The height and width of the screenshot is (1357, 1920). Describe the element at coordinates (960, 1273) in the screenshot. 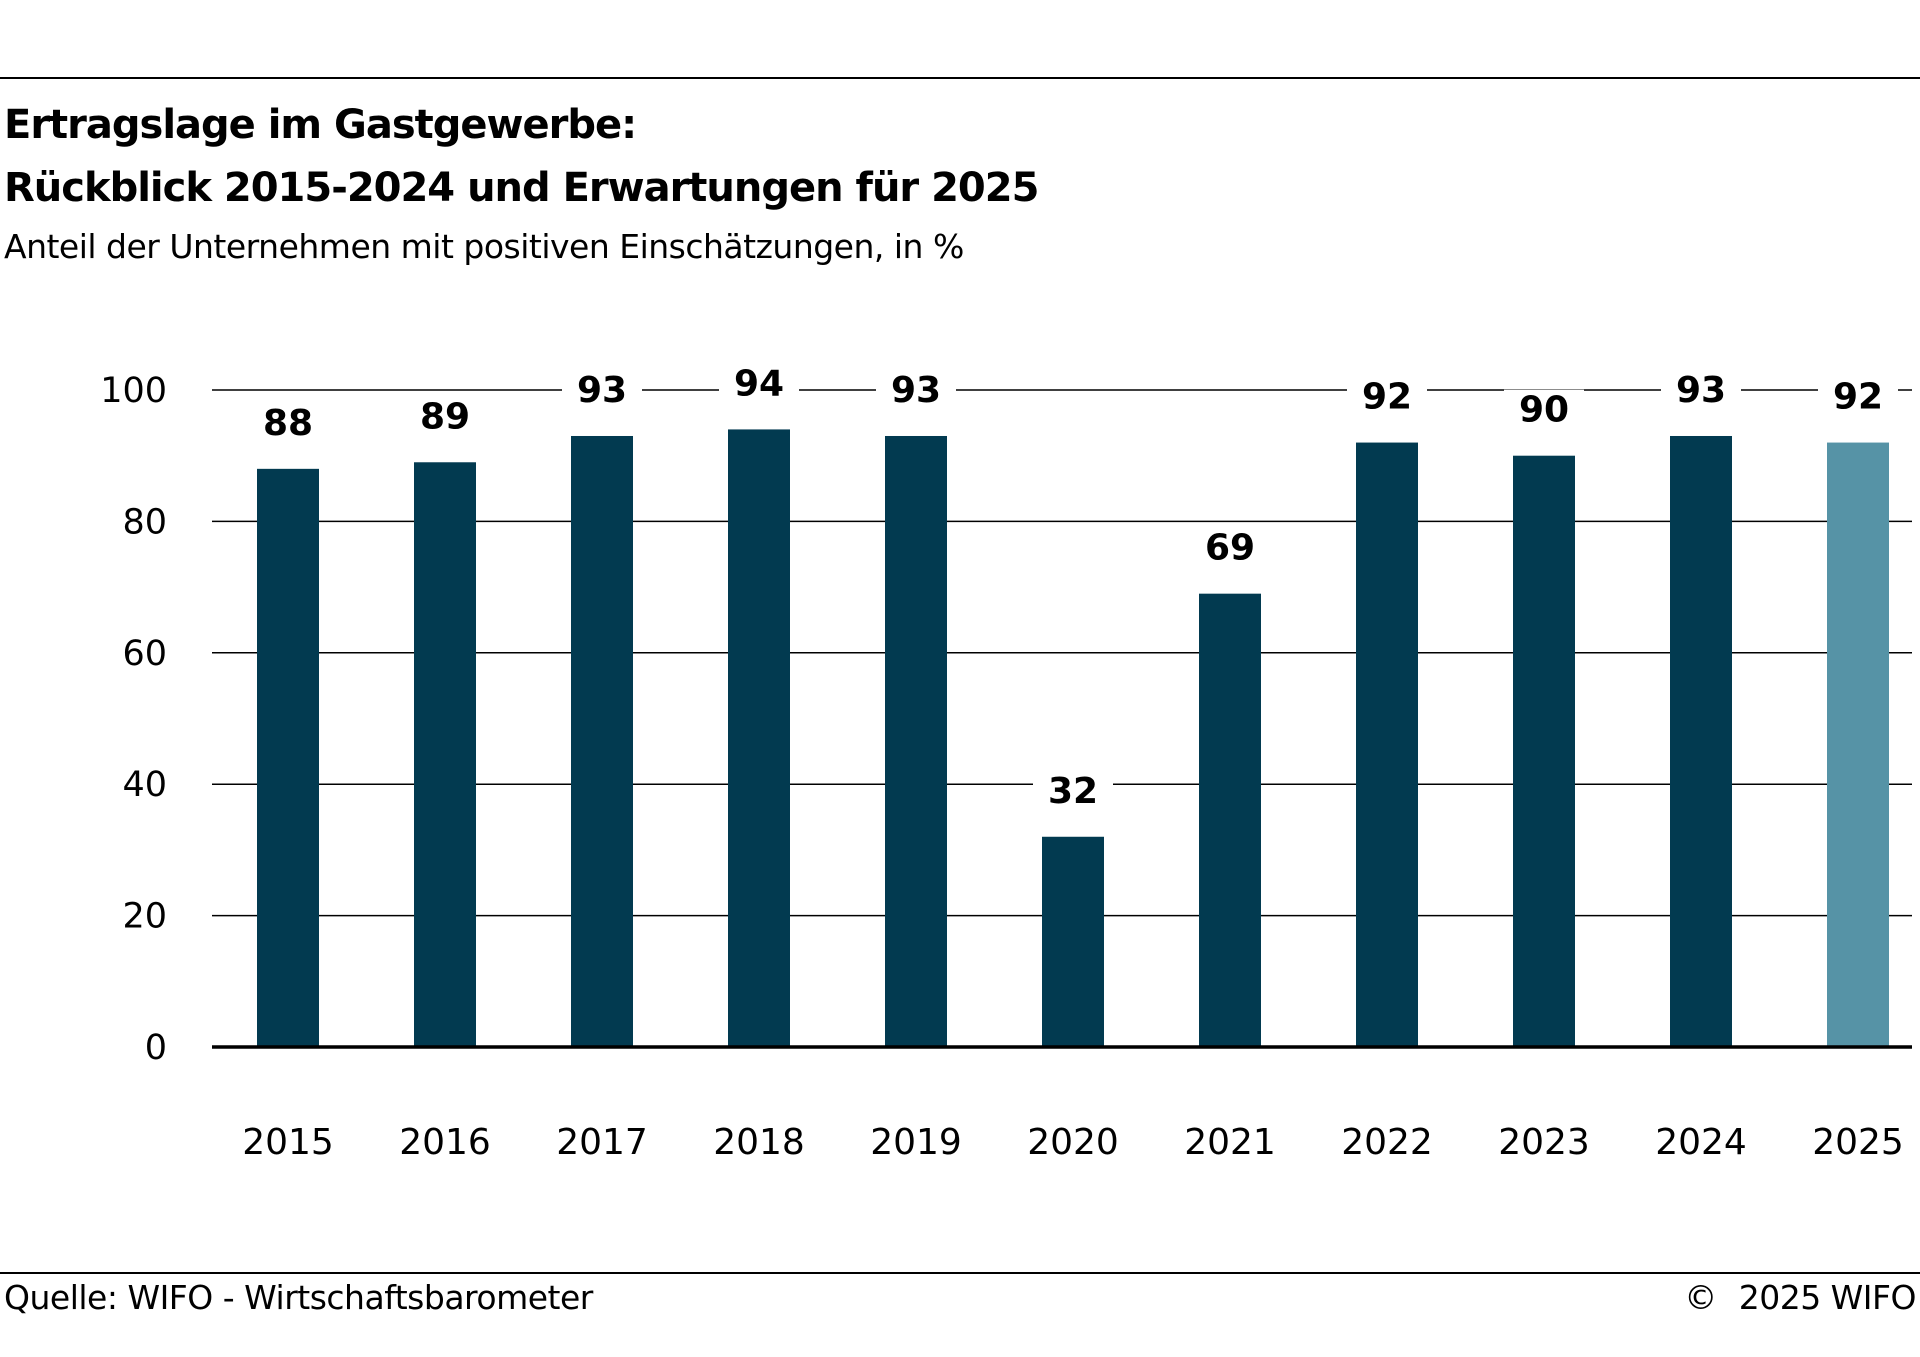

I see `bottom-rule` at that location.